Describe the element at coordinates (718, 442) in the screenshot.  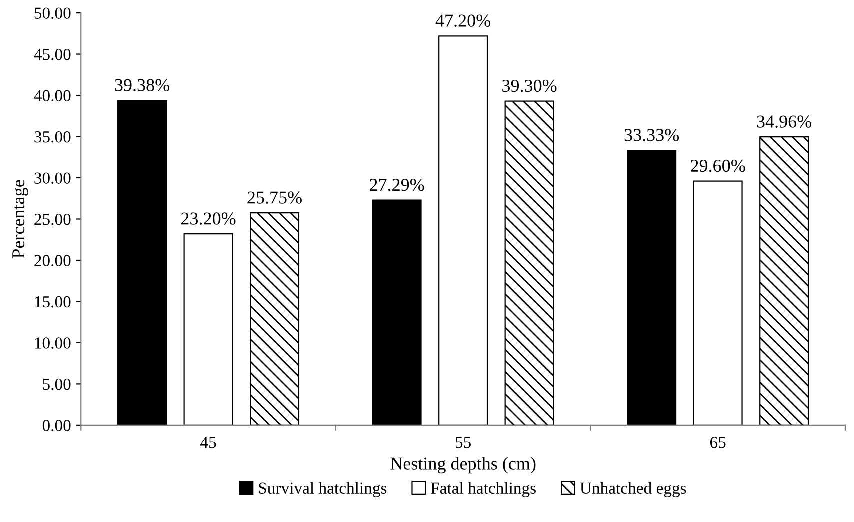
I see `x-tick-label: 65` at that location.